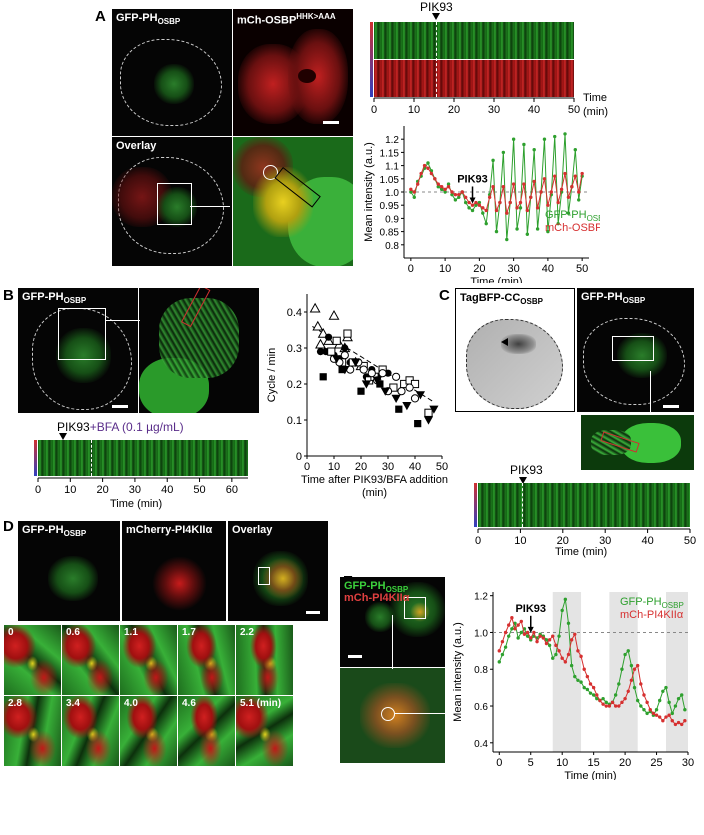 The width and height of the screenshot is (704, 835). What do you see at coordinates (594, 763) in the screenshot?
I see `x-tick-label: 15` at bounding box center [594, 763].